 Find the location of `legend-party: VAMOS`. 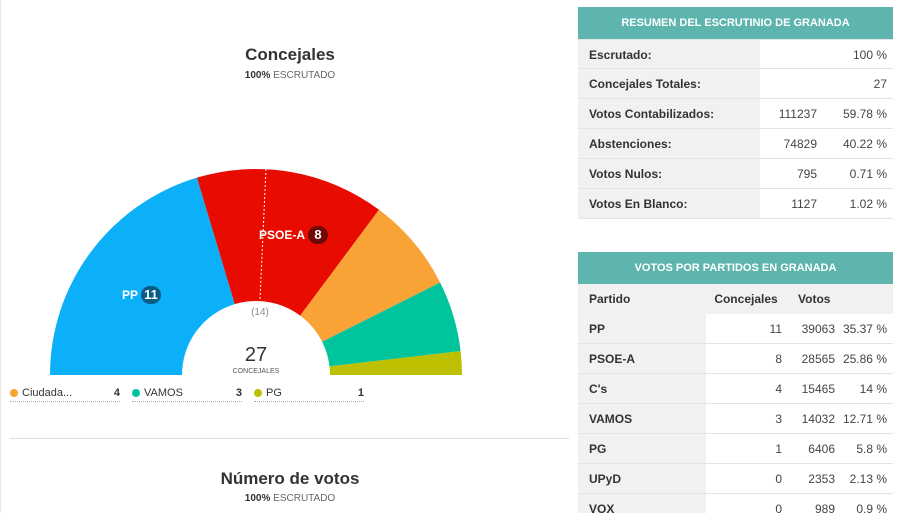

legend-party: VAMOS is located at coordinates (163, 392).